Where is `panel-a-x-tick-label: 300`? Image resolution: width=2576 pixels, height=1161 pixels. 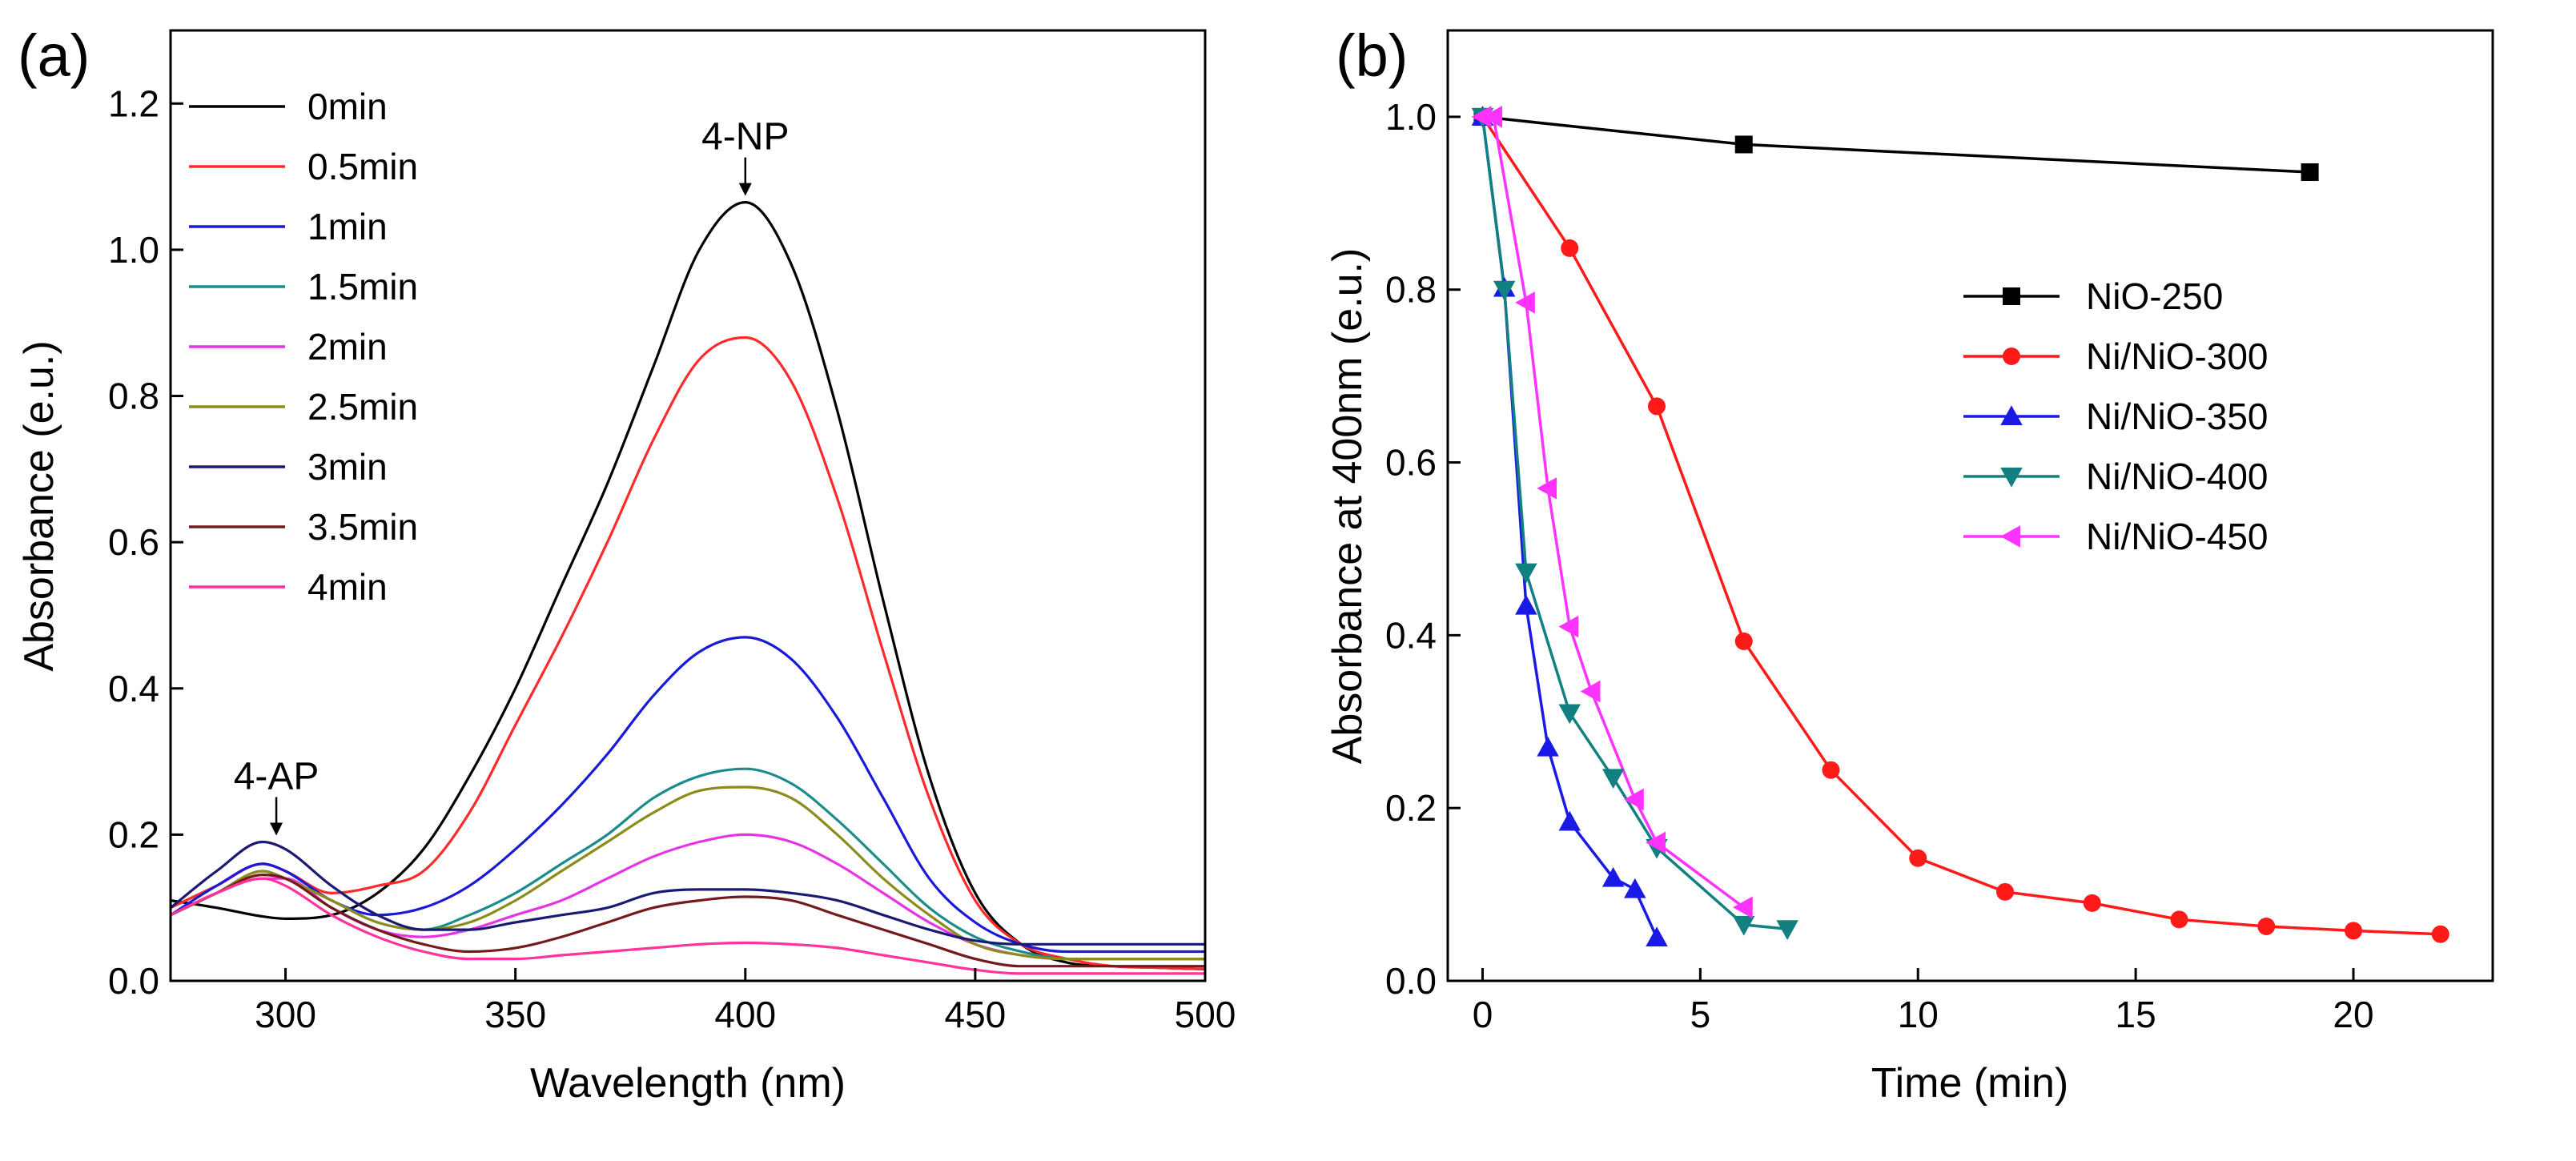 panel-a-x-tick-label: 300 is located at coordinates (285, 1014).